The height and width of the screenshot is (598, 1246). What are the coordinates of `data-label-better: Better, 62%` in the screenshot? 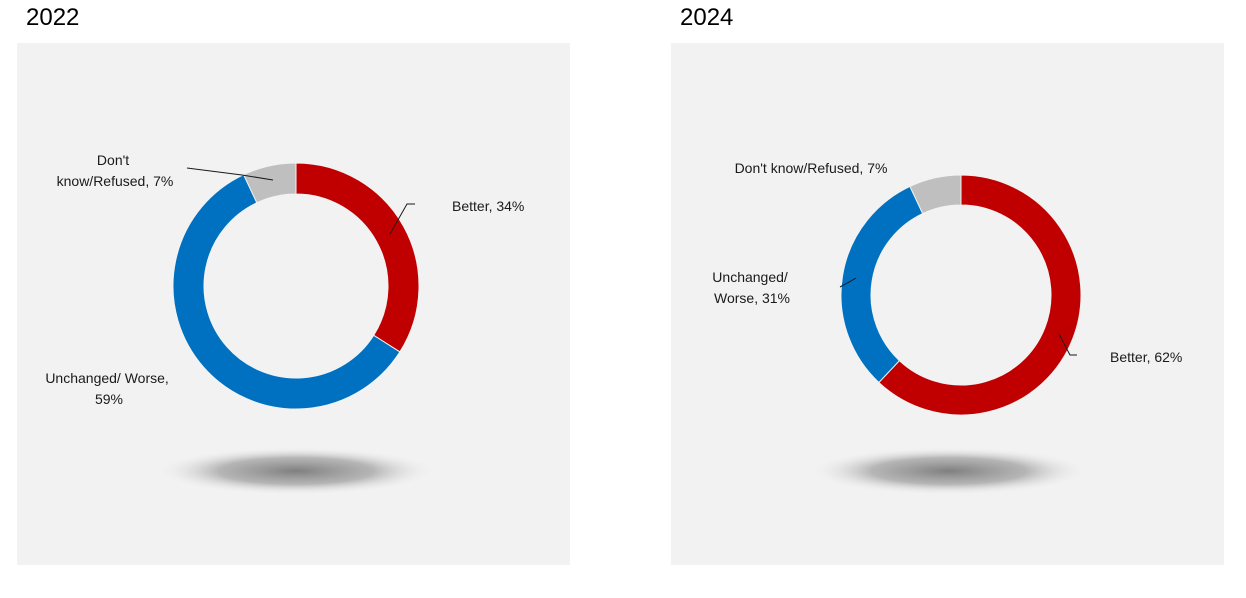 It's located at (1146, 357).